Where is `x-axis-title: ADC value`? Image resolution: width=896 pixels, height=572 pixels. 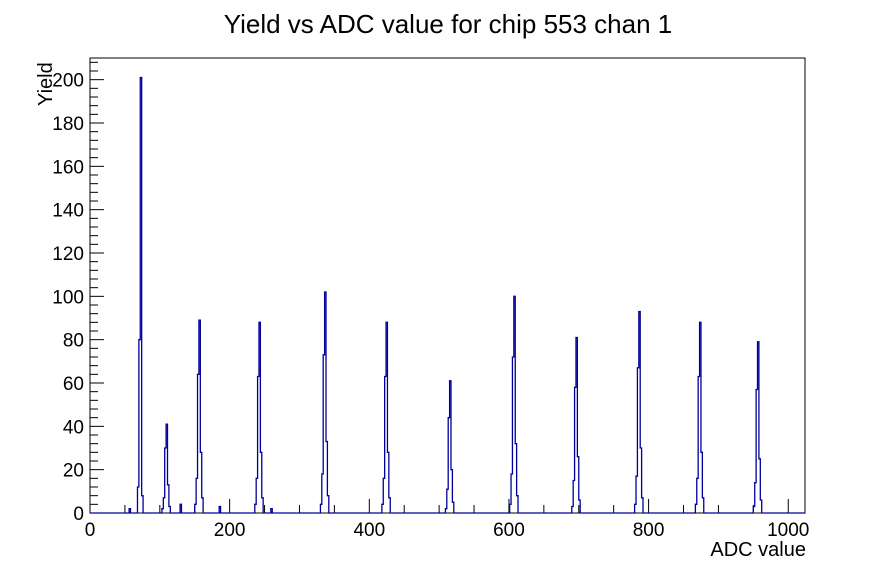
x-axis-title: ADC value is located at coordinates (758, 550).